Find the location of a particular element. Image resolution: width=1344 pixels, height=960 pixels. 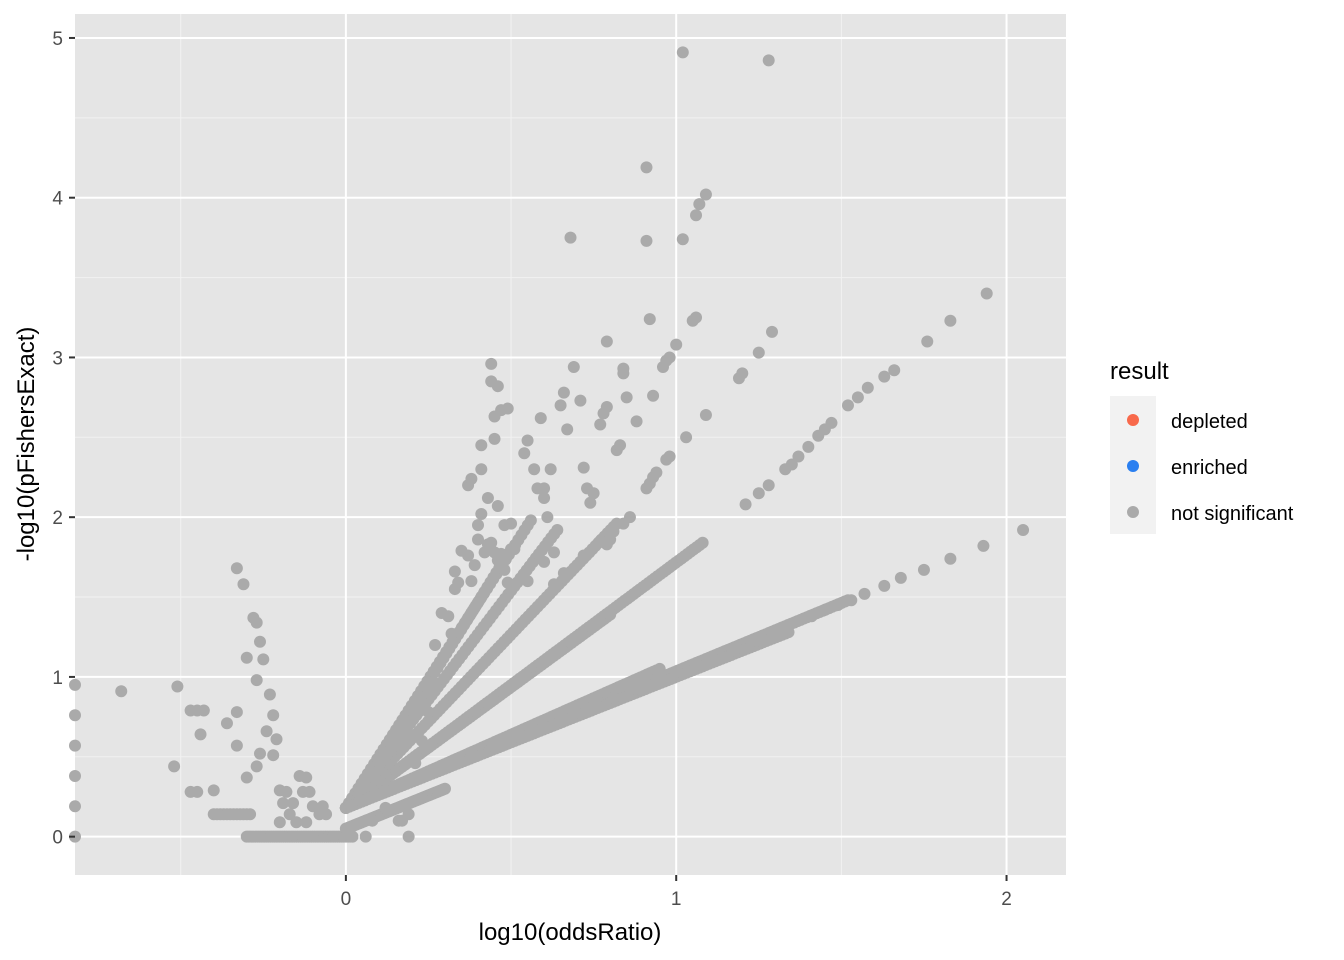

y-tick-label: 2 is located at coordinates (57, 518).